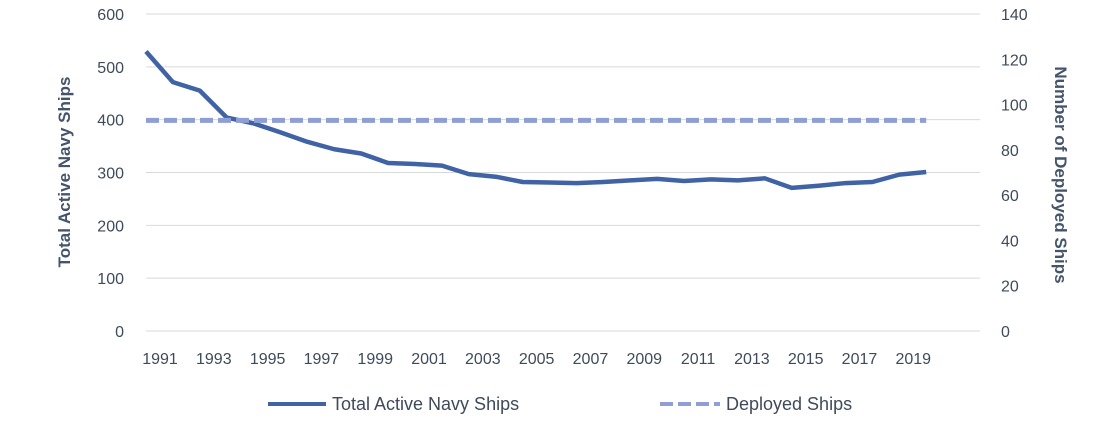 Image resolution: width=1097 pixels, height=425 pixels. I want to click on left-tick-label: 300, so click(110, 174).